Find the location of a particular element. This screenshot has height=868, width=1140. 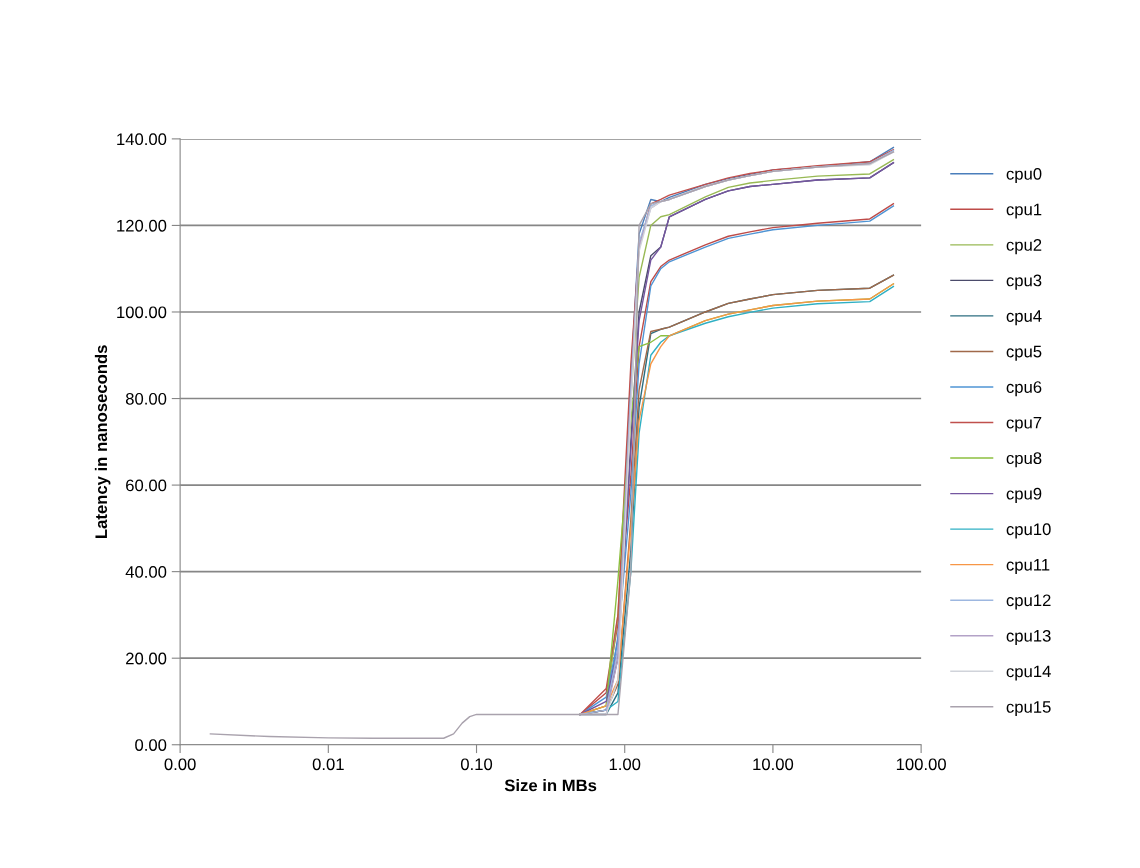

legend-label: cpu7 is located at coordinates (1024, 424).